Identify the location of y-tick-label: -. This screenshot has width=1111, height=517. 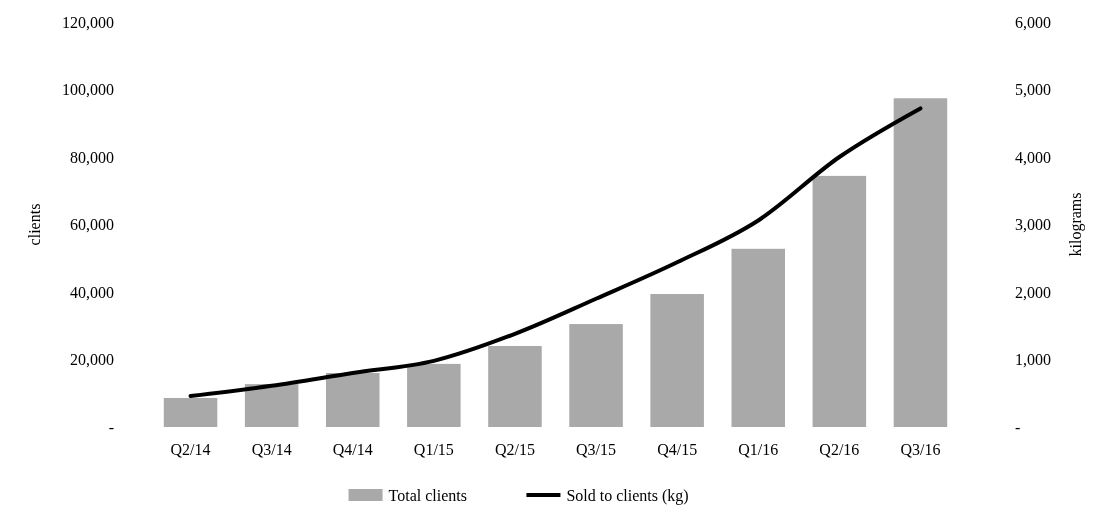
(111, 427).